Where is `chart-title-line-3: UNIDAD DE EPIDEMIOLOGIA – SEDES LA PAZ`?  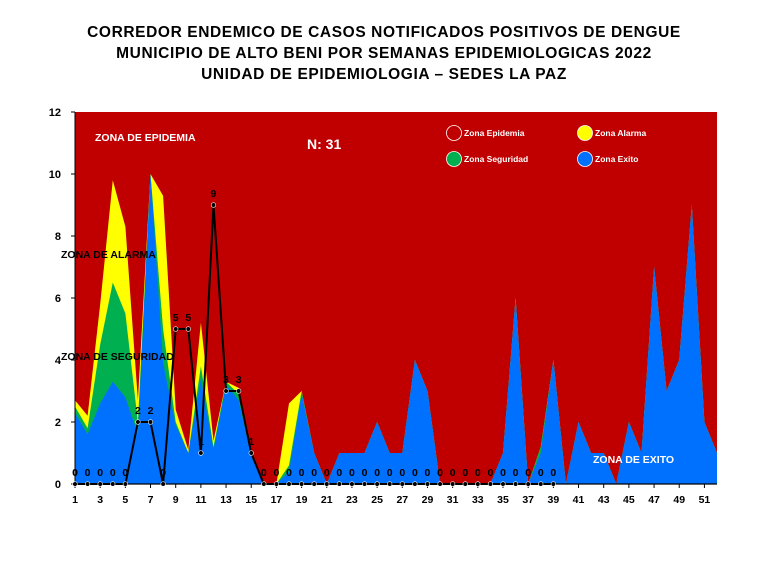
chart-title-line-3: UNIDAD DE EPIDEMIOLOGIA – SEDES LA PAZ is located at coordinates (384, 74).